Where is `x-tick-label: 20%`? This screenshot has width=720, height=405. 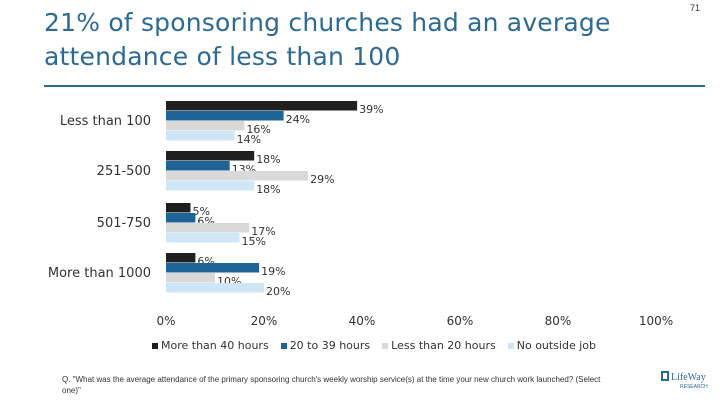 x-tick-label: 20% is located at coordinates (264, 321).